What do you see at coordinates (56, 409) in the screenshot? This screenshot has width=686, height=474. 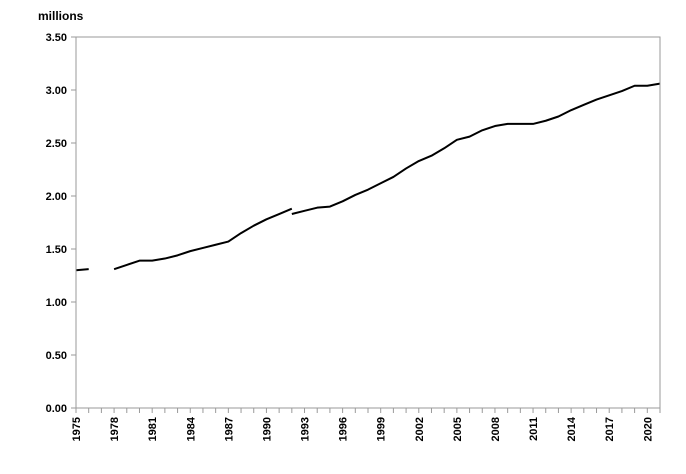 I see `y-tick-label: 0.00` at bounding box center [56, 409].